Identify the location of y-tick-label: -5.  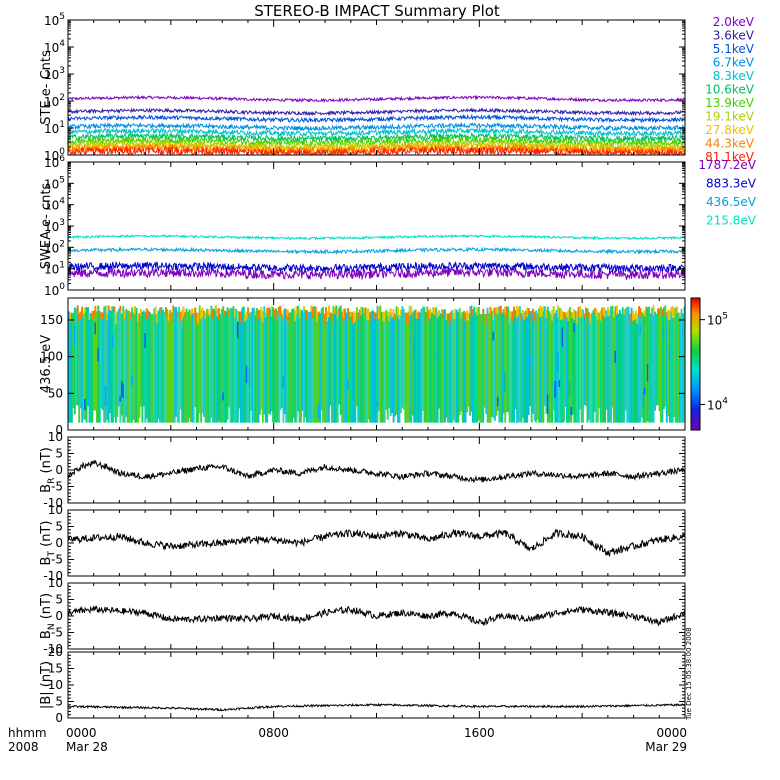
(57, 560).